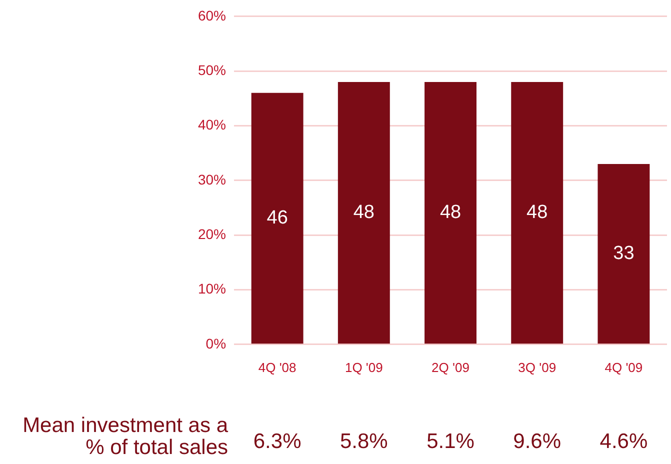 This screenshot has width=671, height=464. Describe the element at coordinates (364, 441) in the screenshot. I see `text: 5.8%` at that location.